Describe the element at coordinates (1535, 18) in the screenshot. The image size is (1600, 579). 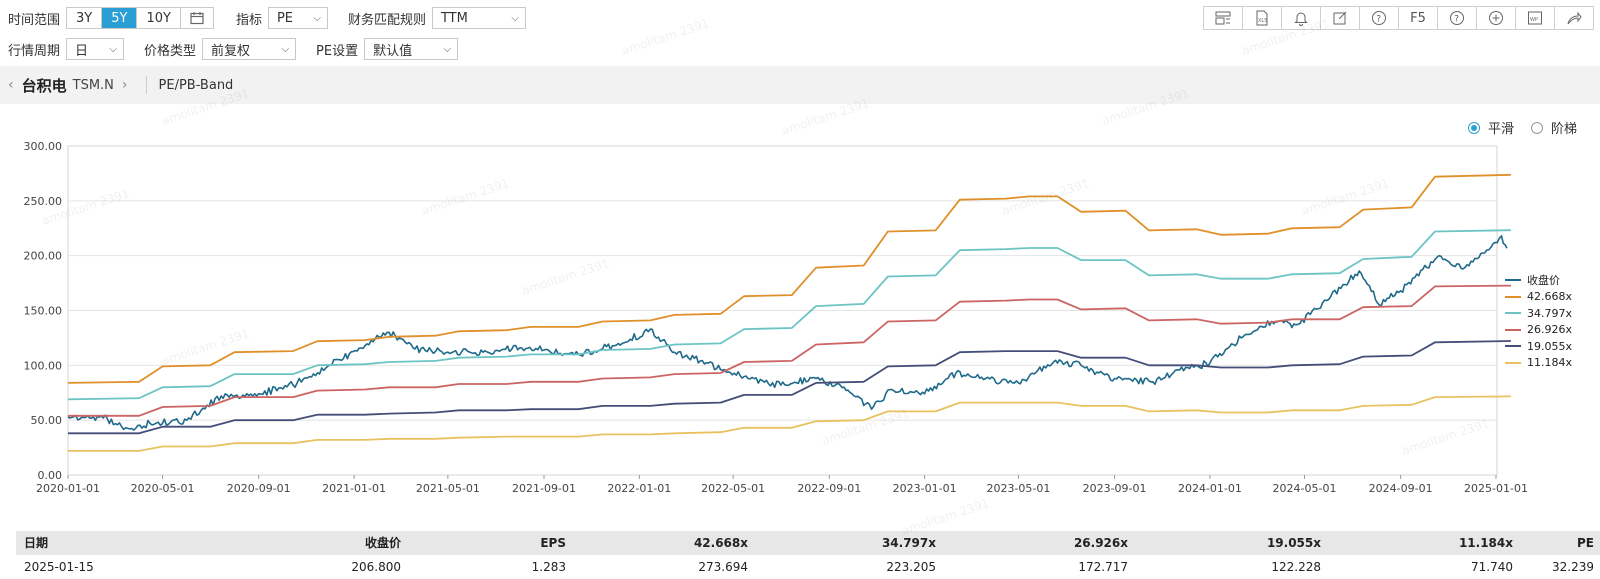
I see `export-word-icon: WP` at that location.